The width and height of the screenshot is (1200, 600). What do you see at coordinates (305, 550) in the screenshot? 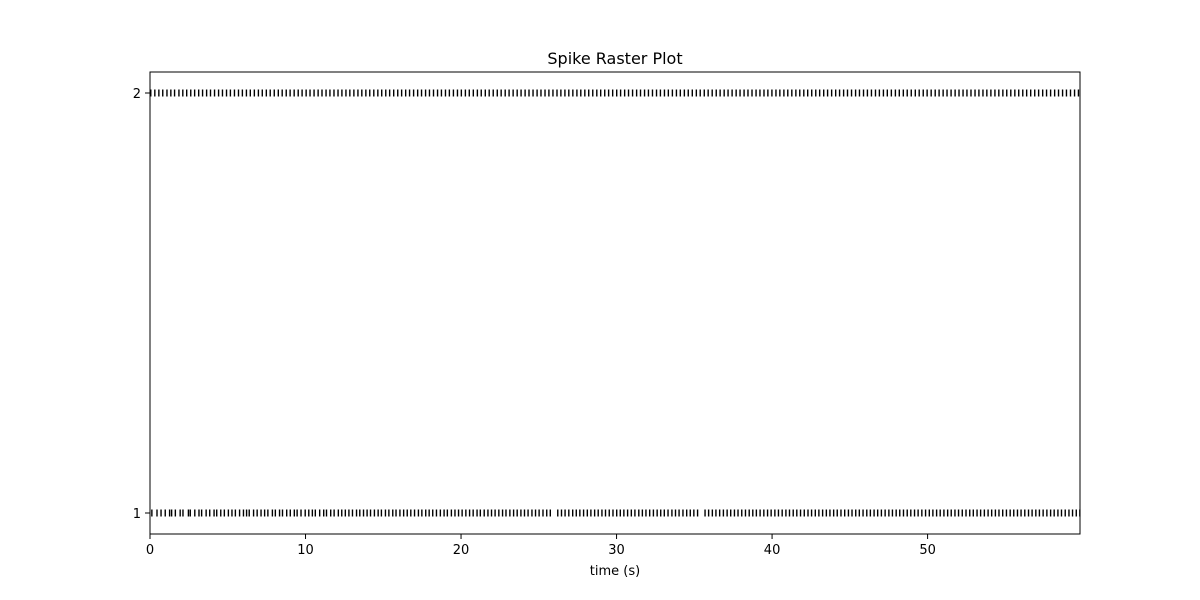
I see `x-tick-label: 10` at bounding box center [305, 550].